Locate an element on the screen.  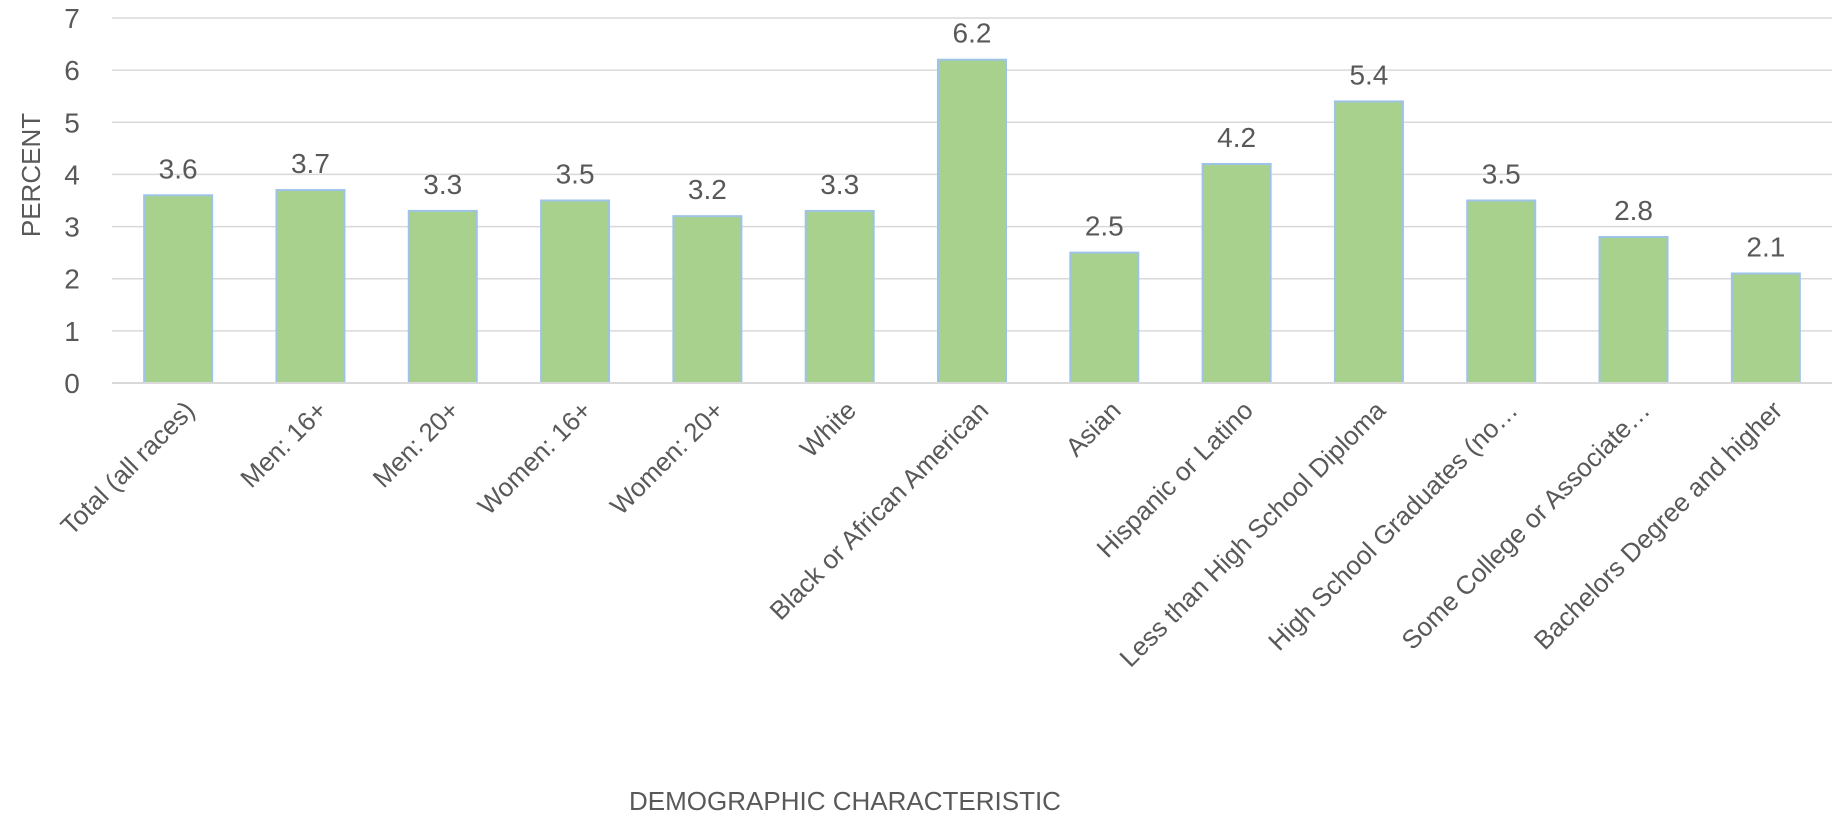
y-tick-label: 4 is located at coordinates (72, 174).